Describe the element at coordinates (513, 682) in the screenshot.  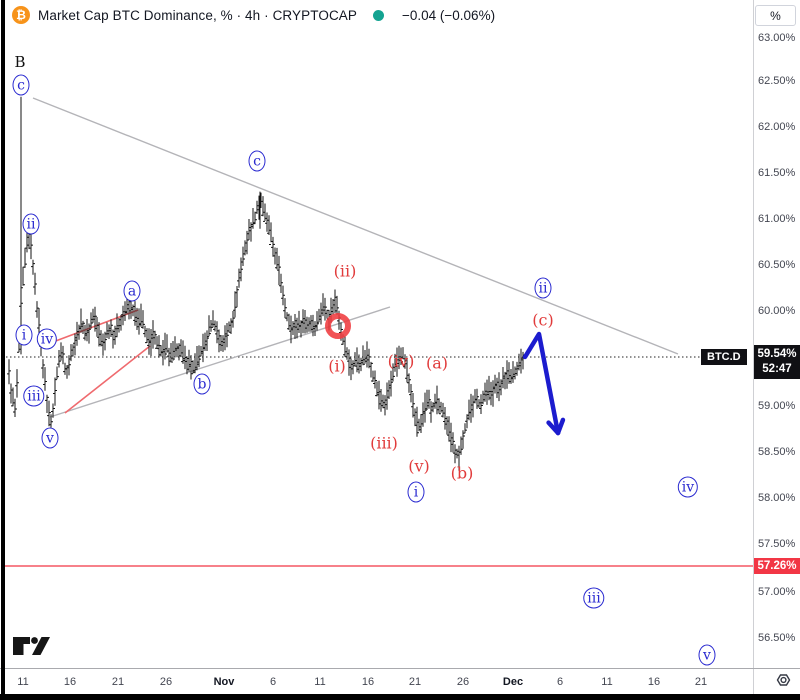
I see `time-tick-Dec: Dec` at that location.